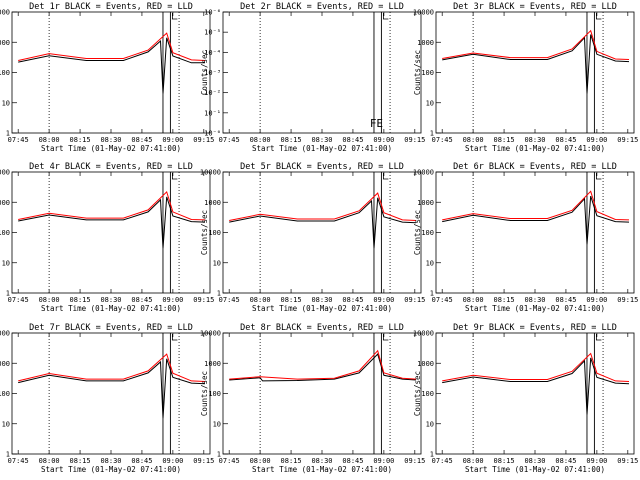 The width and height of the screenshot is (640, 480). I want to click on panel-title: Det 9r BLACK = Events, RED = LLD, so click(535, 328).